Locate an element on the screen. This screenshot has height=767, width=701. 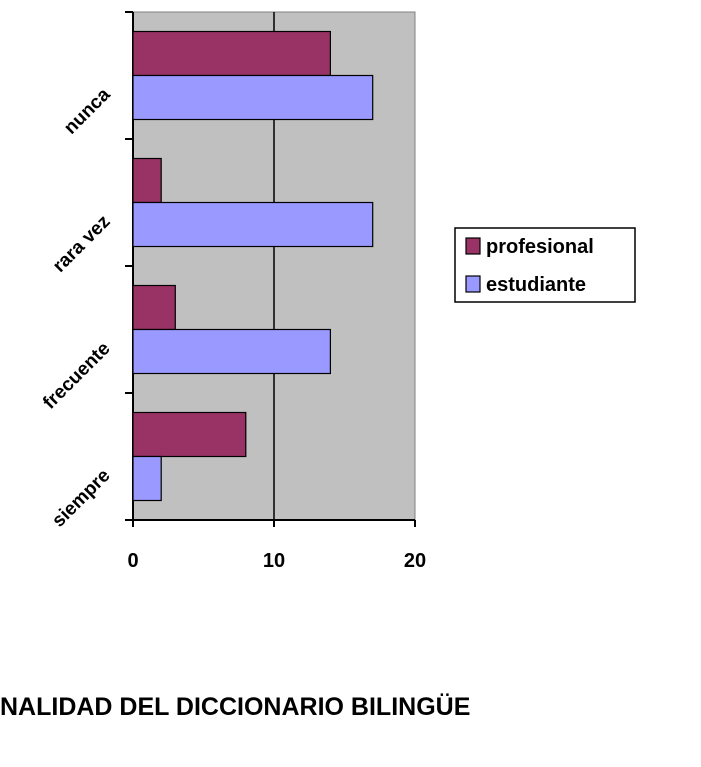
legend-box is located at coordinates (545, 265).